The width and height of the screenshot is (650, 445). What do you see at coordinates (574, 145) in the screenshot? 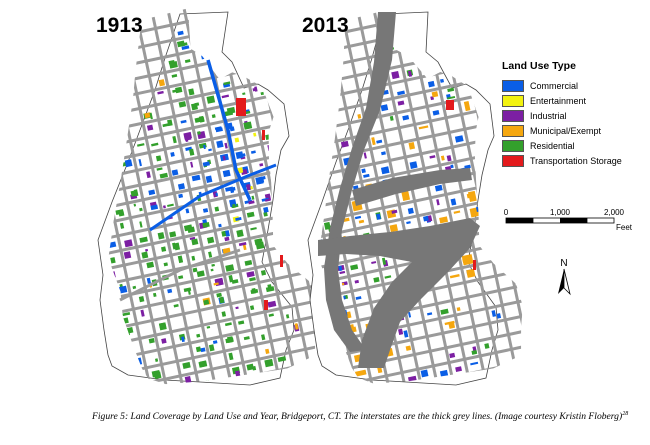
I see `legend-item-residential: Residential` at bounding box center [574, 145].